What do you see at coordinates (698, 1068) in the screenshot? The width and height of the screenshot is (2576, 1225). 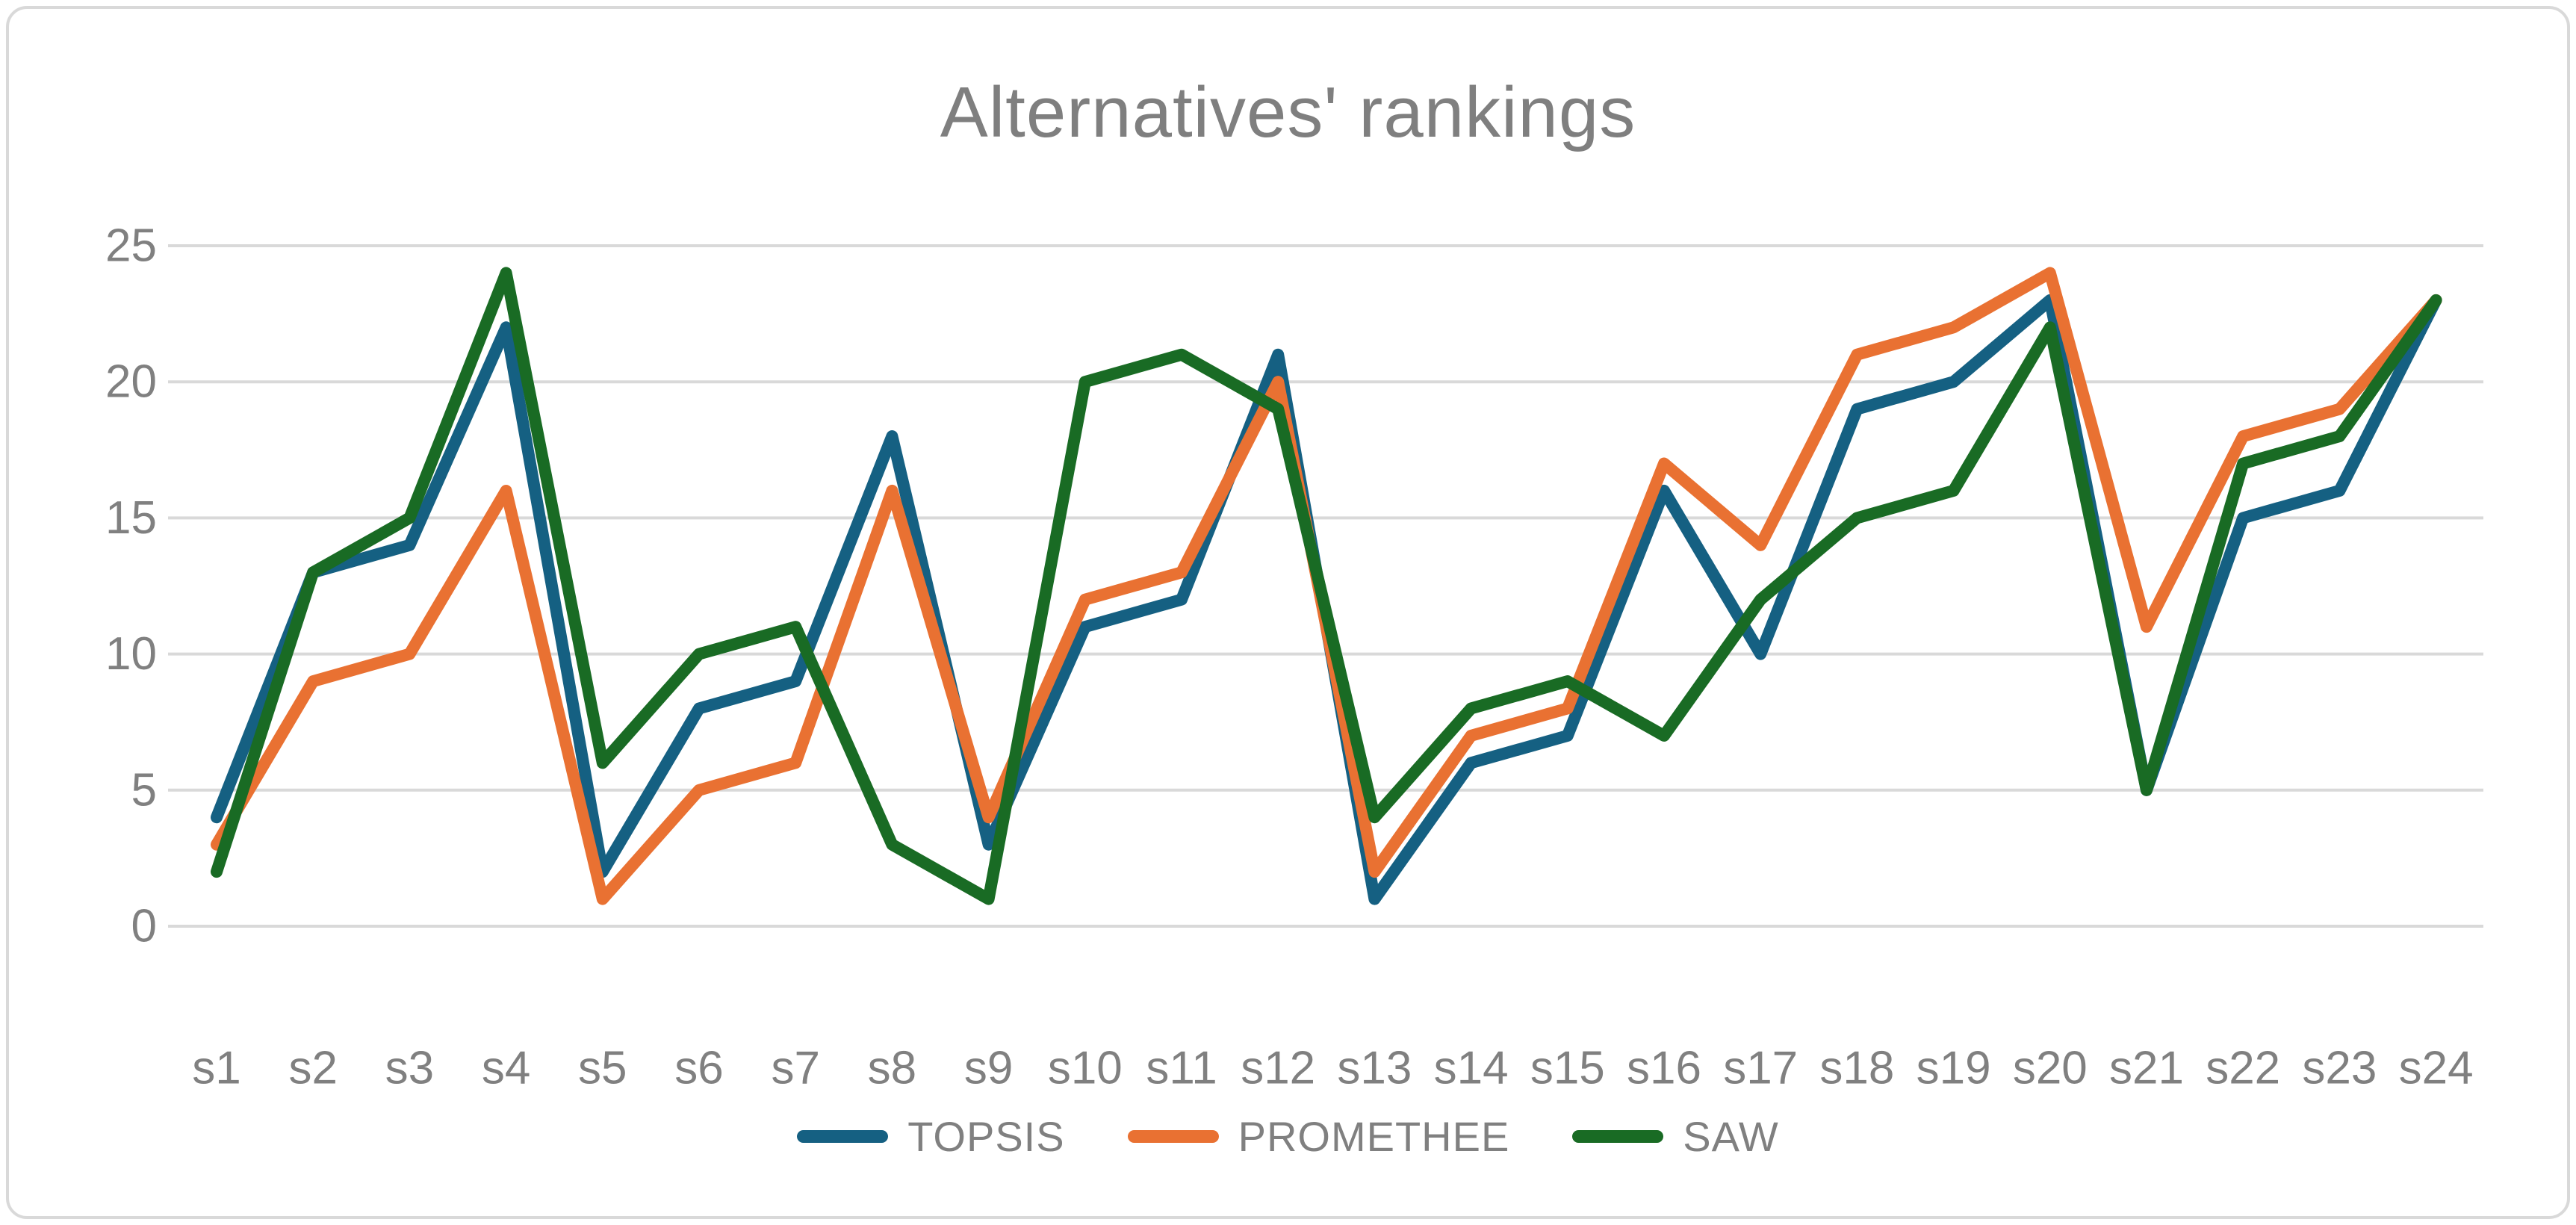 I see `x-tick-label-s6: s6` at bounding box center [698, 1068].